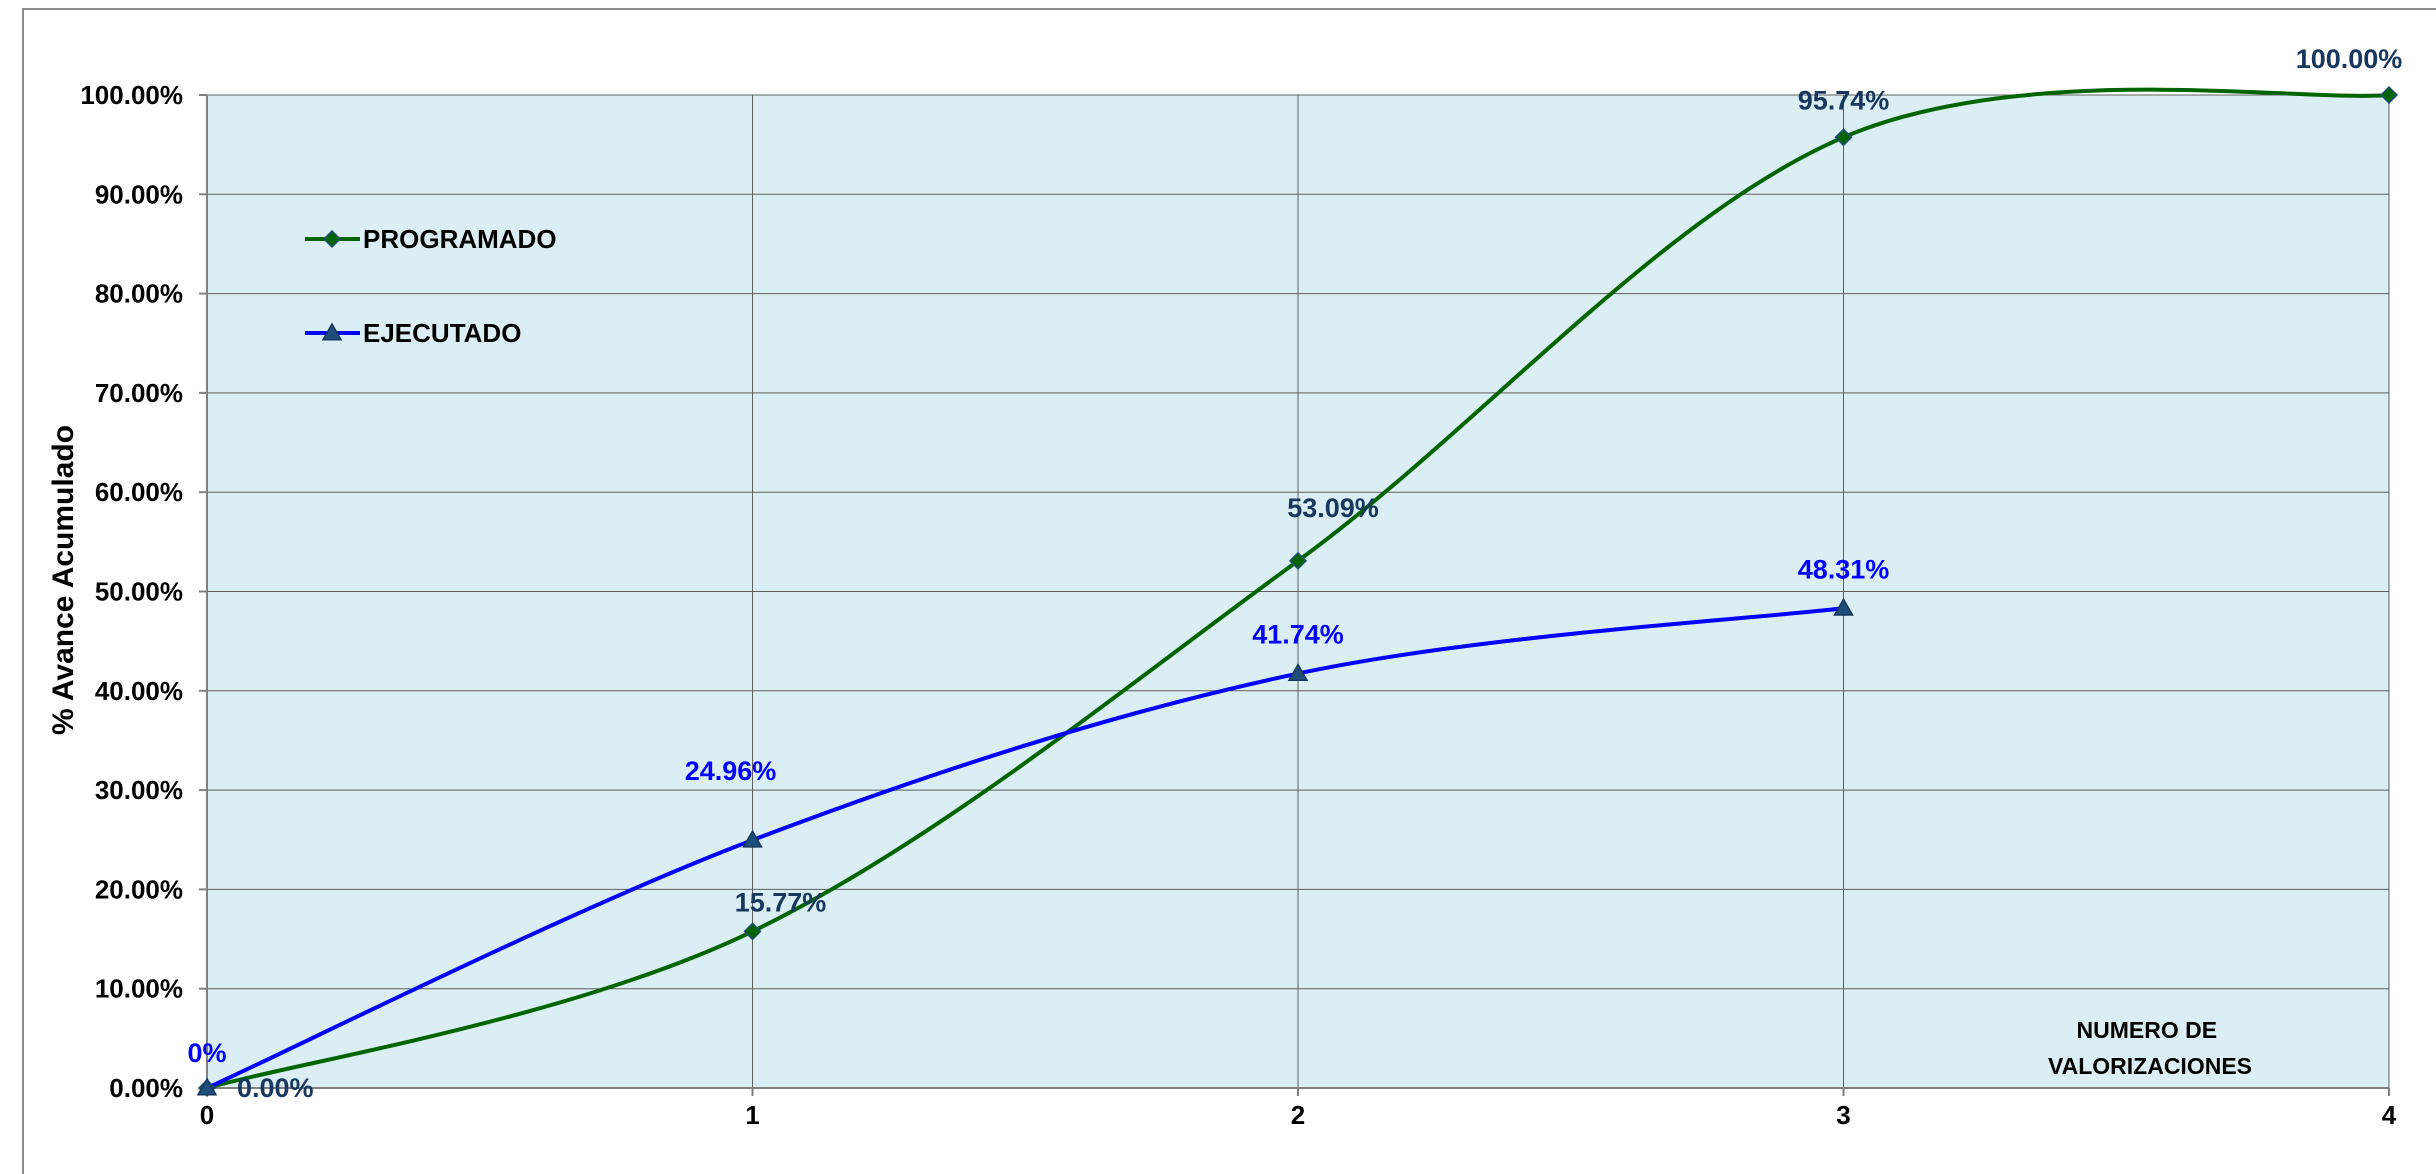 This screenshot has width=2436, height=1174. Describe the element at coordinates (139, 492) in the screenshot. I see `y-tick-label: 60.00%` at that location.